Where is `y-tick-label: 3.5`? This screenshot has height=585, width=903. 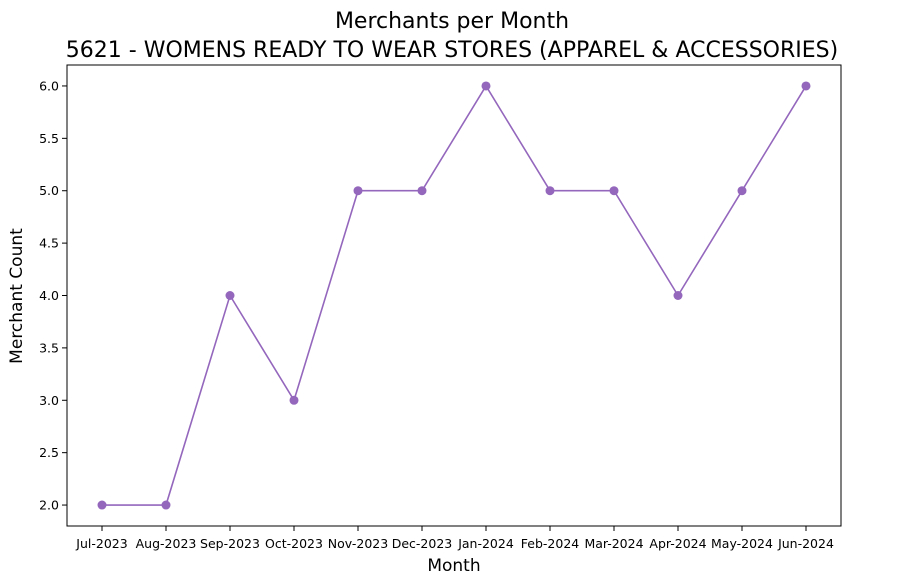 y-tick-label: 3.5 is located at coordinates (49, 347).